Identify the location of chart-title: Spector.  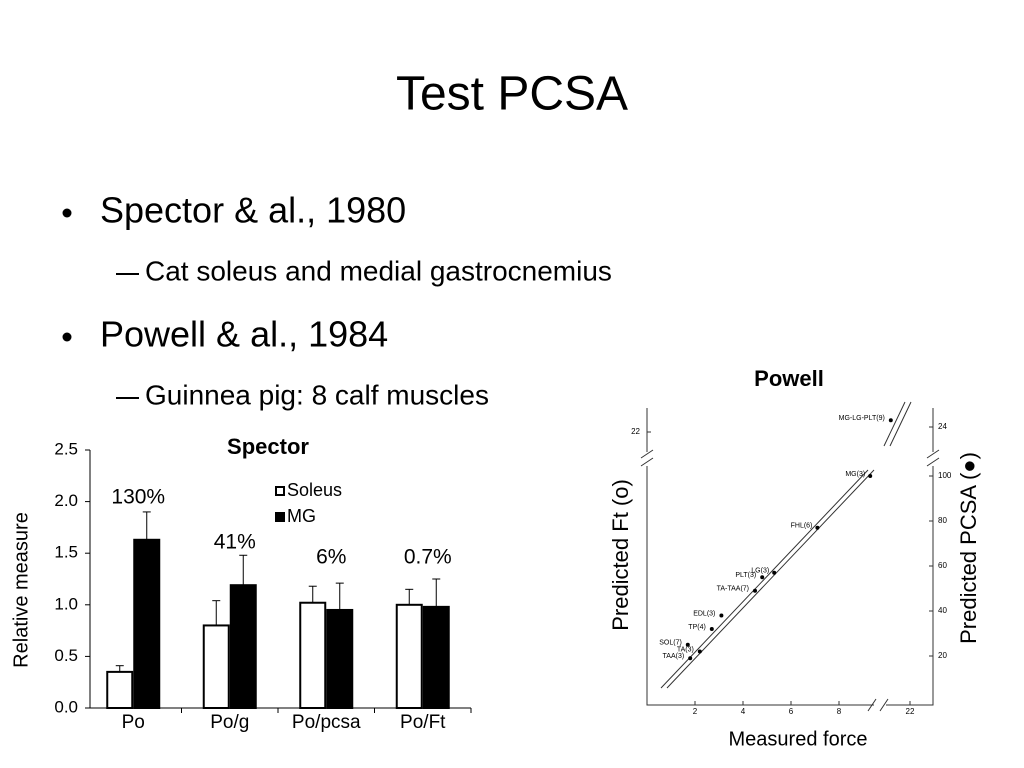
(268, 446).